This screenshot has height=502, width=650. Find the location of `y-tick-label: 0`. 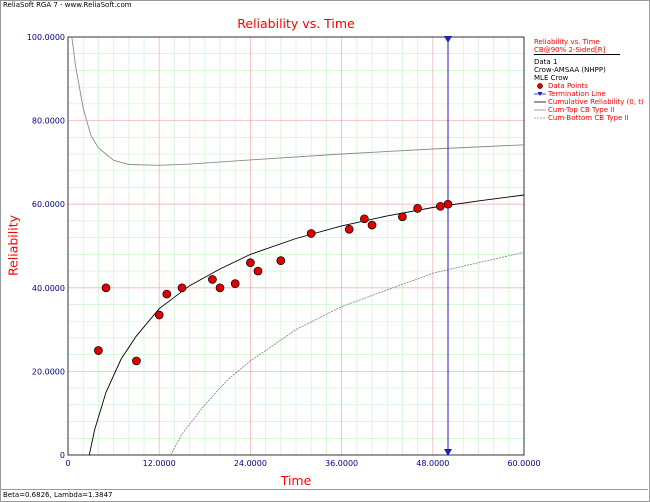

y-tick-label: 0 is located at coordinates (62, 455).